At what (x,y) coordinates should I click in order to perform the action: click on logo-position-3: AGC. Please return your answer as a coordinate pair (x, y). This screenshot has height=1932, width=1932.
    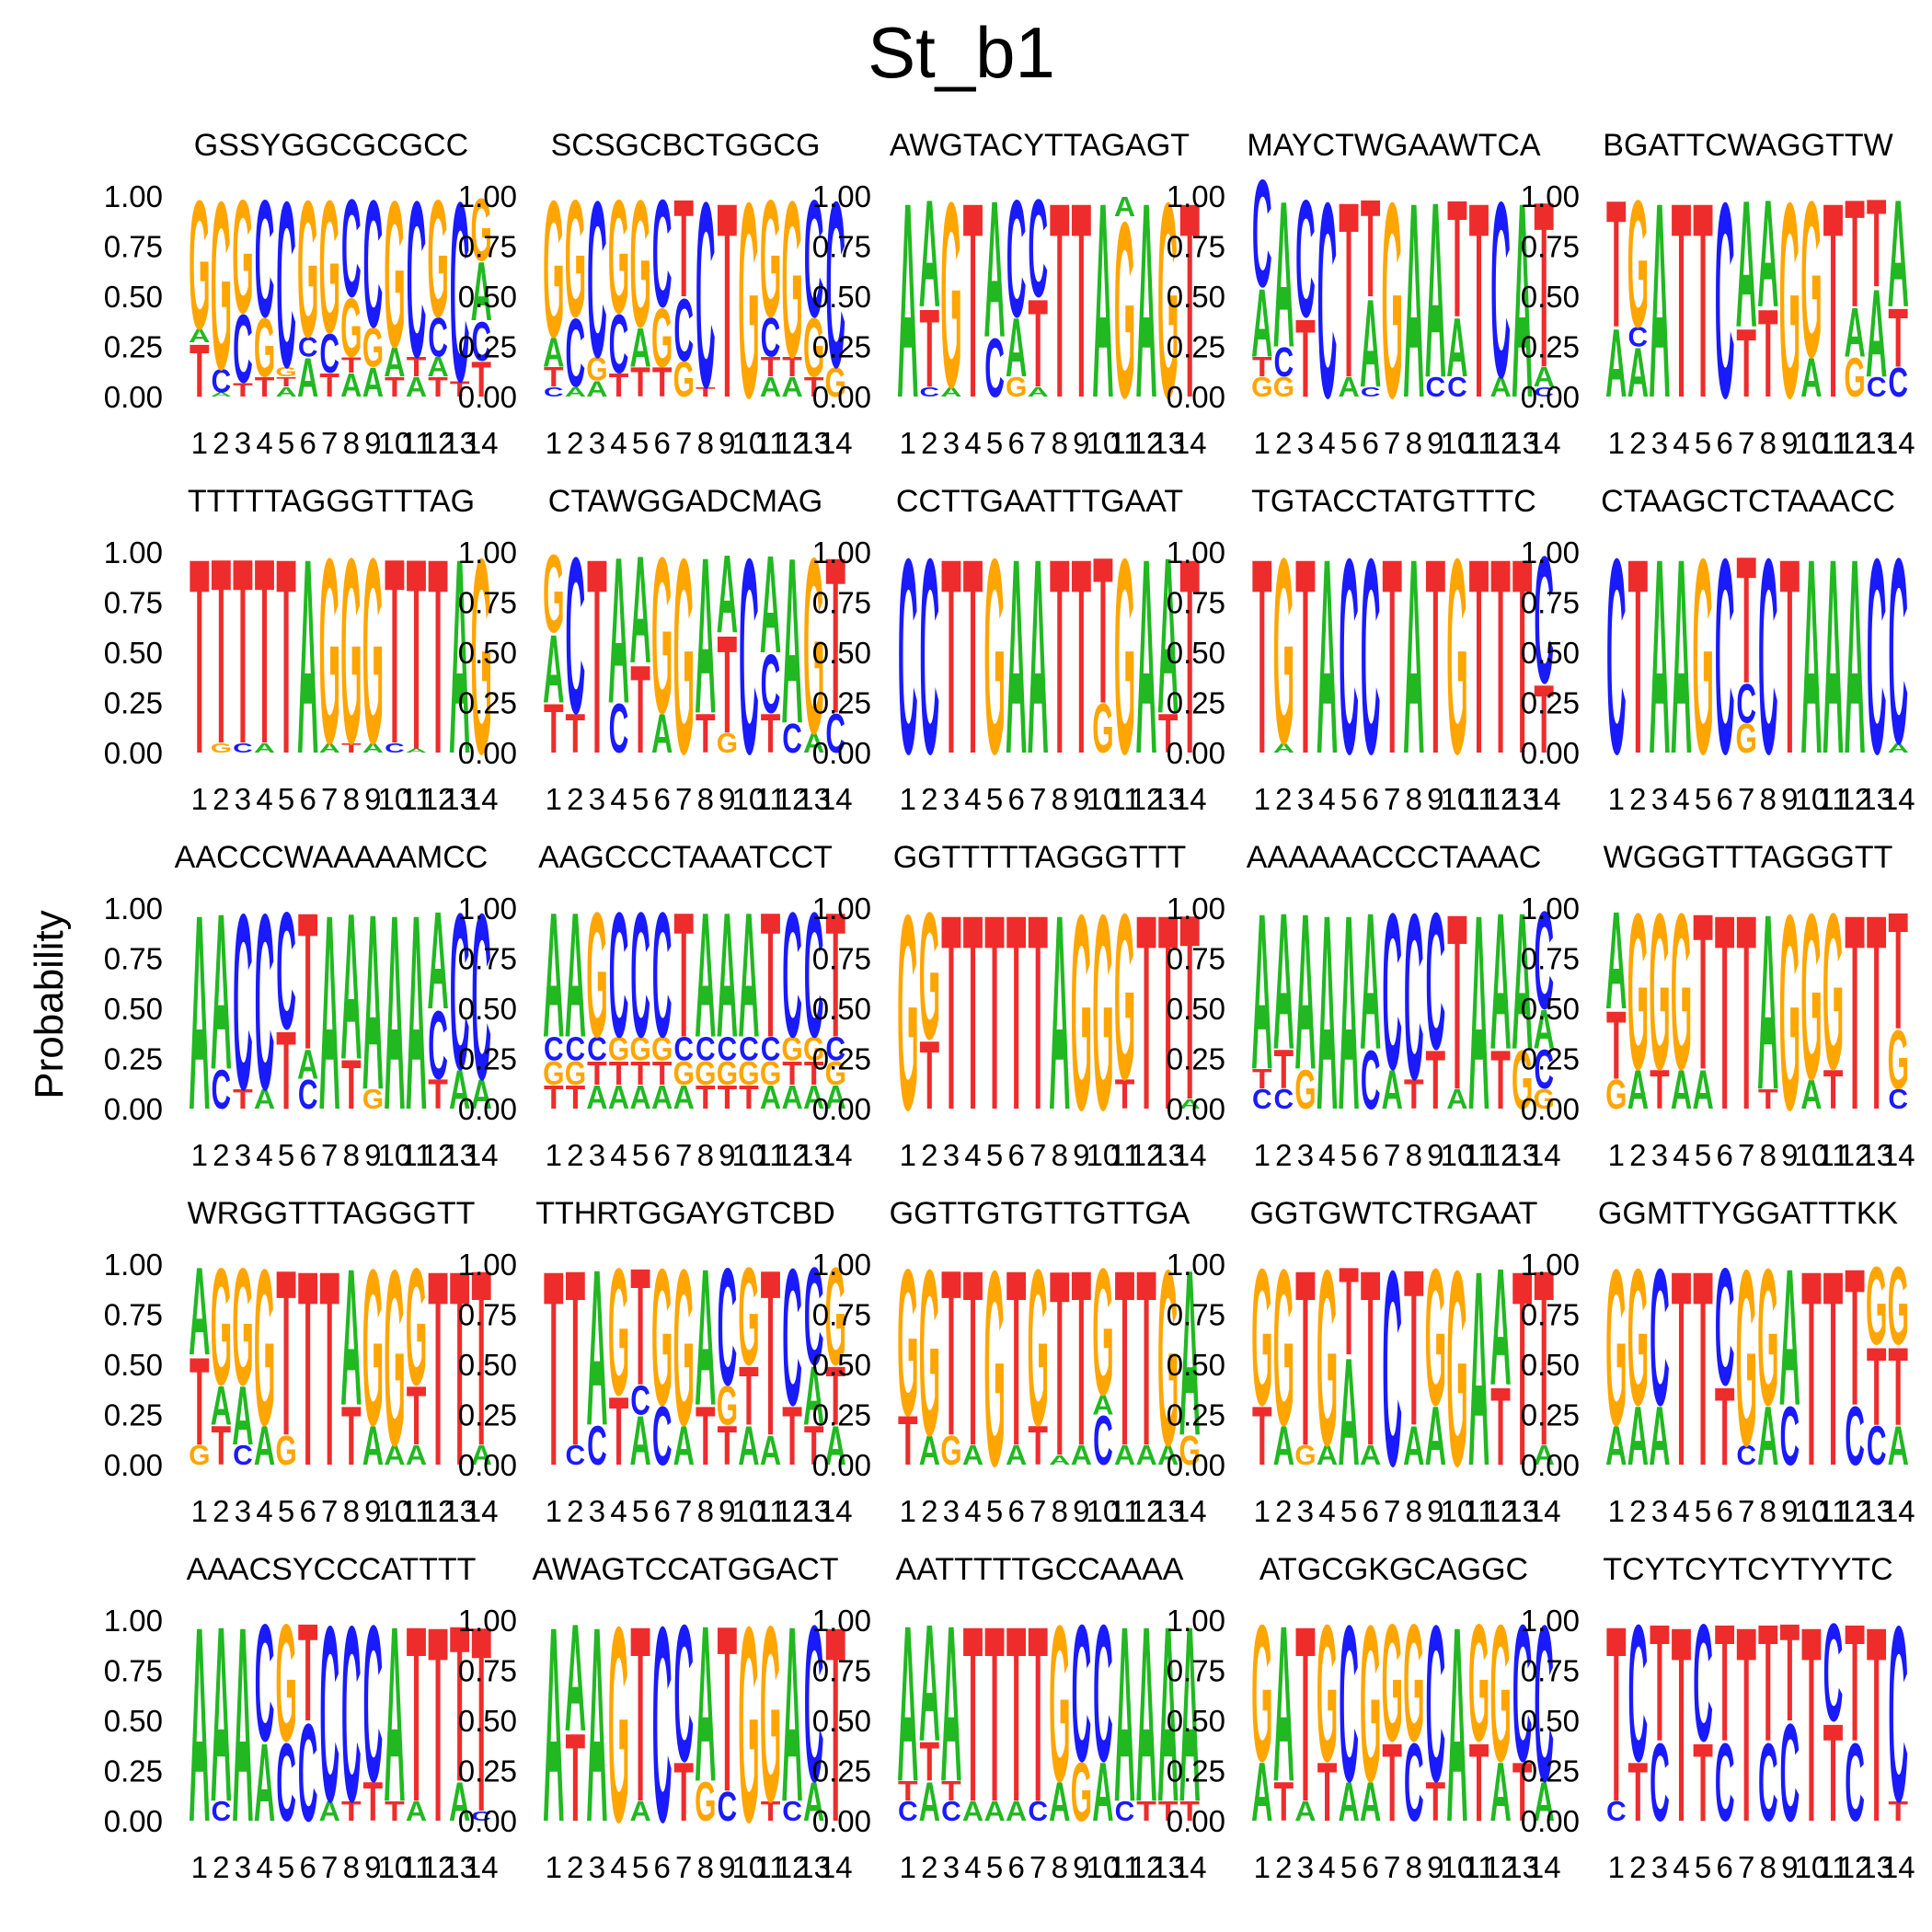
    Looking at the image, I should click on (596, 279).